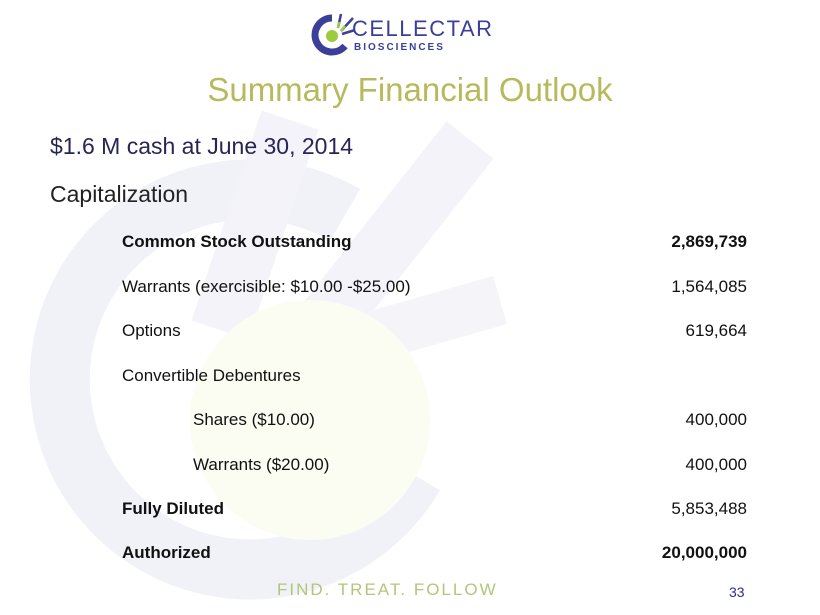 The height and width of the screenshot is (615, 820). What do you see at coordinates (211, 375) in the screenshot?
I see `row-label: Convertible Debentures` at bounding box center [211, 375].